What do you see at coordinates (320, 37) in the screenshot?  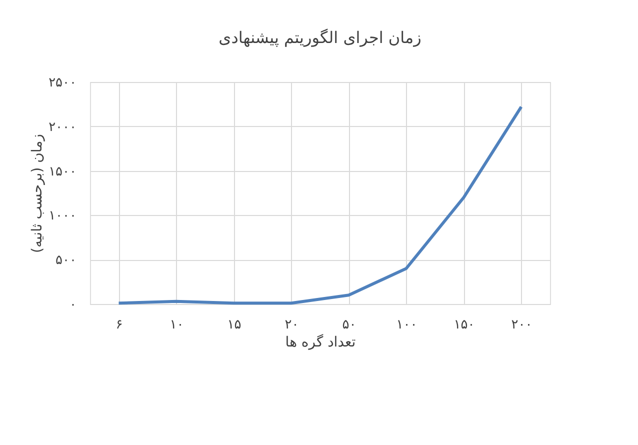 I see `chart-title: زمان اجرای الگوریتم پیشنهادی` at bounding box center [320, 37].